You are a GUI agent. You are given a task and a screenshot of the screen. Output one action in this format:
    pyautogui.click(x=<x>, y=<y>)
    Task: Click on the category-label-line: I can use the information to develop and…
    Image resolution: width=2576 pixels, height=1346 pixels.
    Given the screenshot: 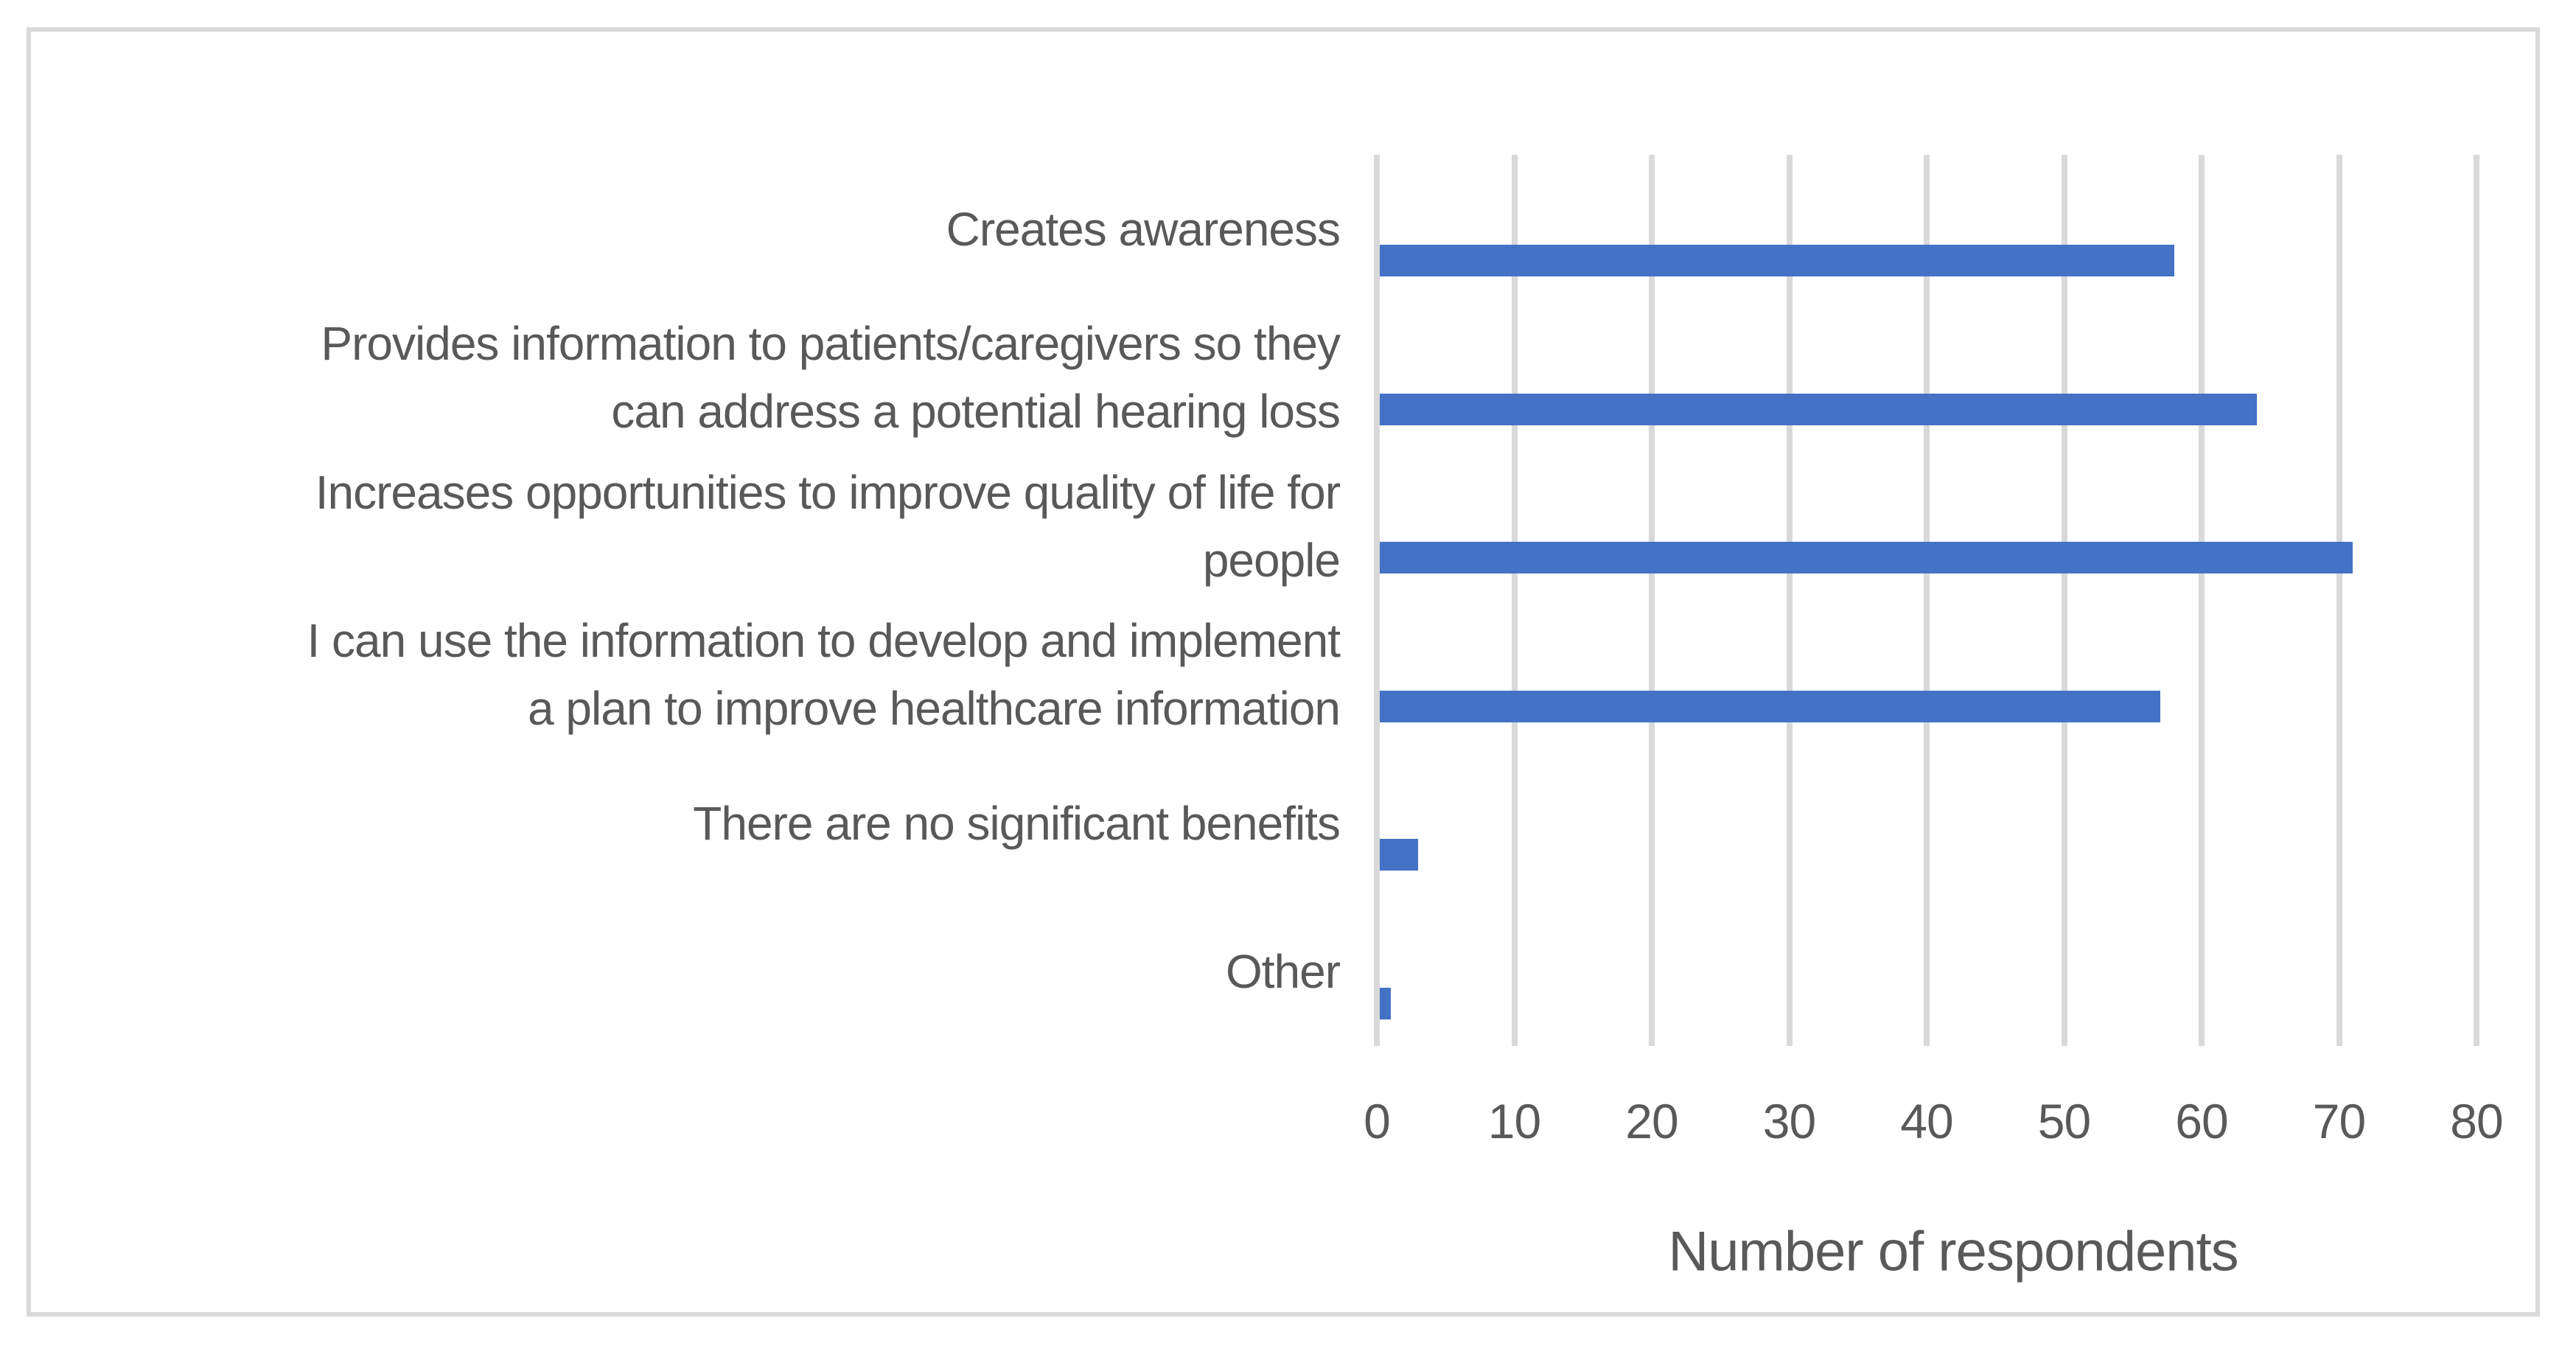 What is the action you would take?
    pyautogui.click(x=824, y=641)
    